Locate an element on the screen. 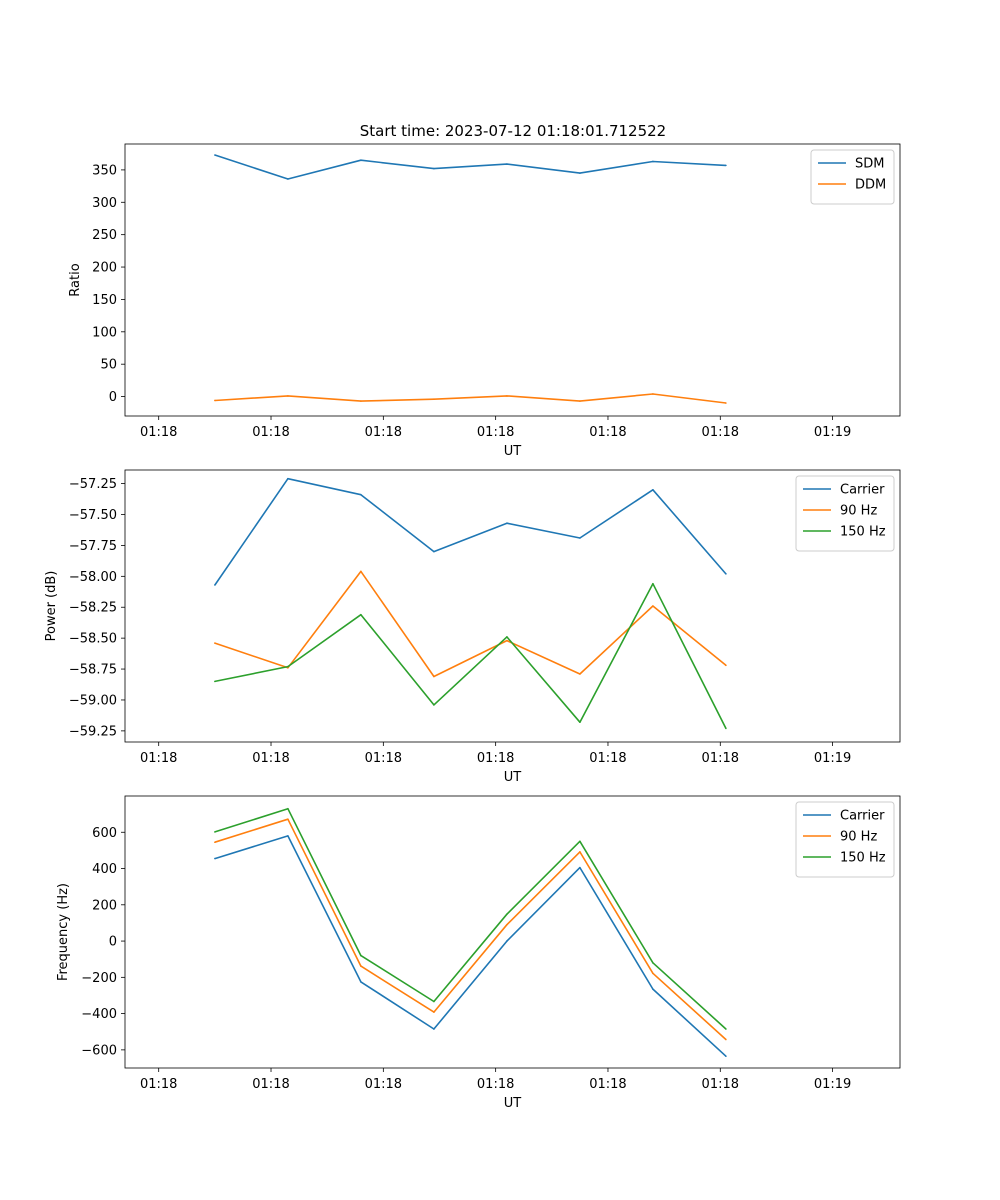  y-tick-label: −58.00 is located at coordinates (93, 577).